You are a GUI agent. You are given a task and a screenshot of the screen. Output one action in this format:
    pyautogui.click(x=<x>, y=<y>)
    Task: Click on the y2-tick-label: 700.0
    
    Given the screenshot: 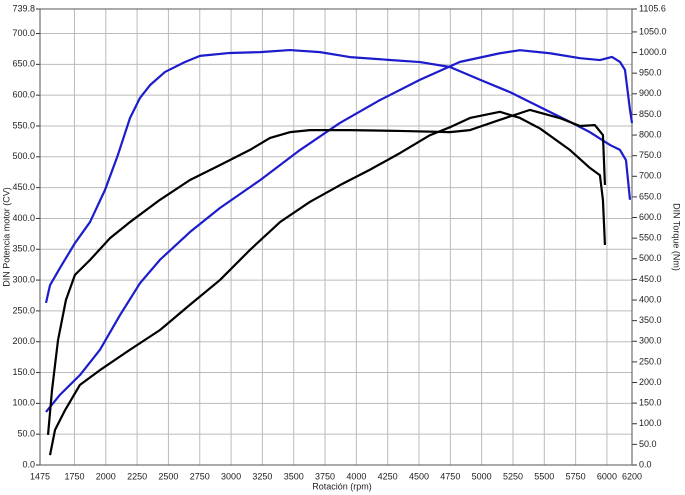 What is the action you would take?
    pyautogui.click(x=650, y=176)
    